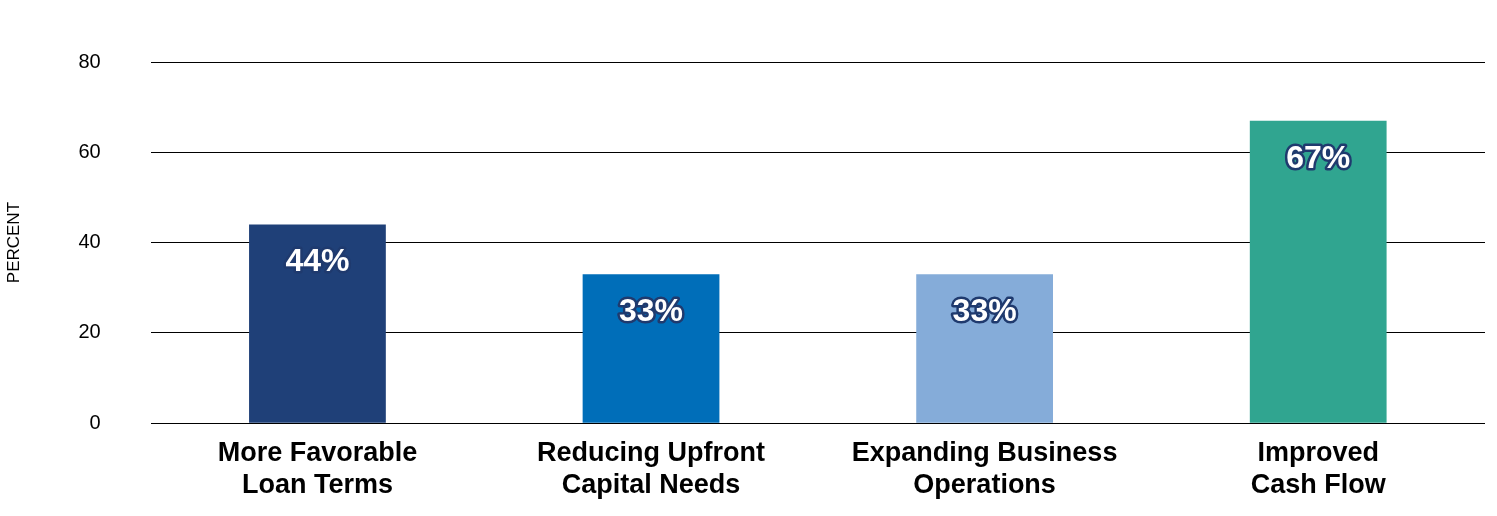 The image size is (1497, 516). I want to click on y-tick-label: 60, so click(89, 150).